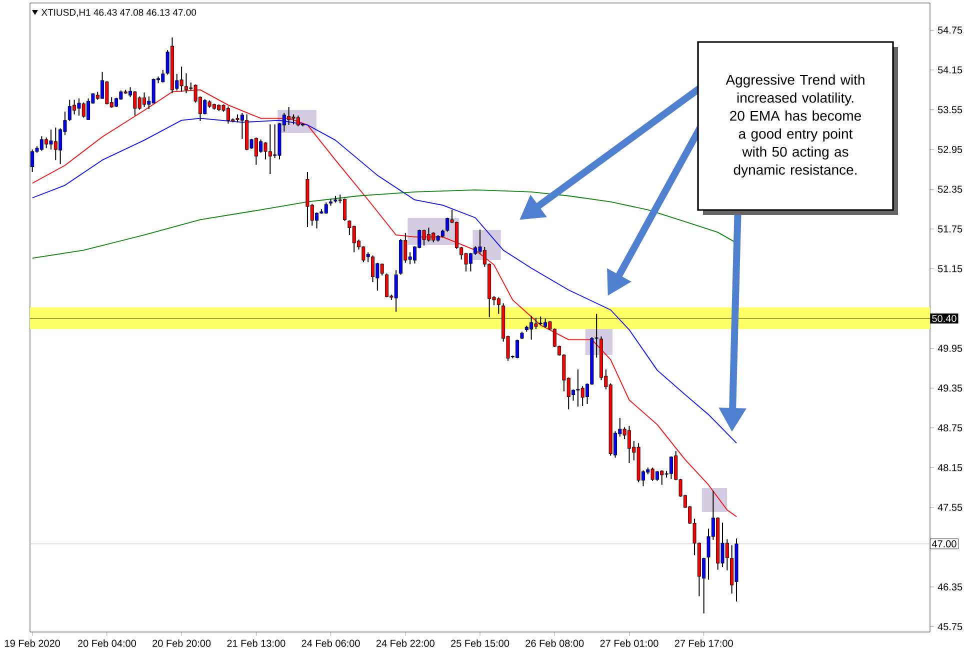 This screenshot has height=656, width=974. What do you see at coordinates (950, 30) in the screenshot?
I see `y-tick-label: 54.75` at bounding box center [950, 30].